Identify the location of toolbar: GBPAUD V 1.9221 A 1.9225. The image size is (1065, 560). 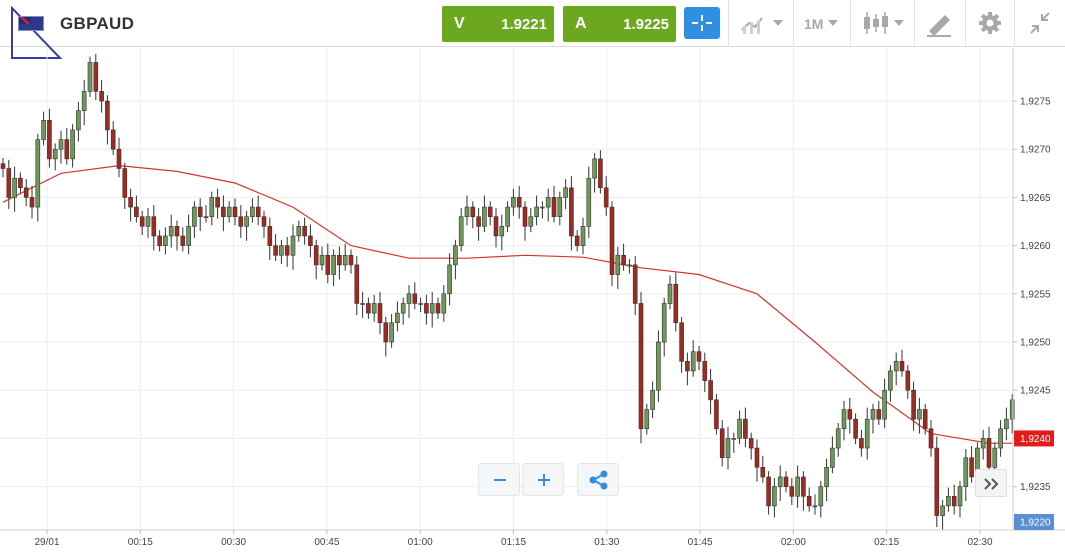
(532, 29).